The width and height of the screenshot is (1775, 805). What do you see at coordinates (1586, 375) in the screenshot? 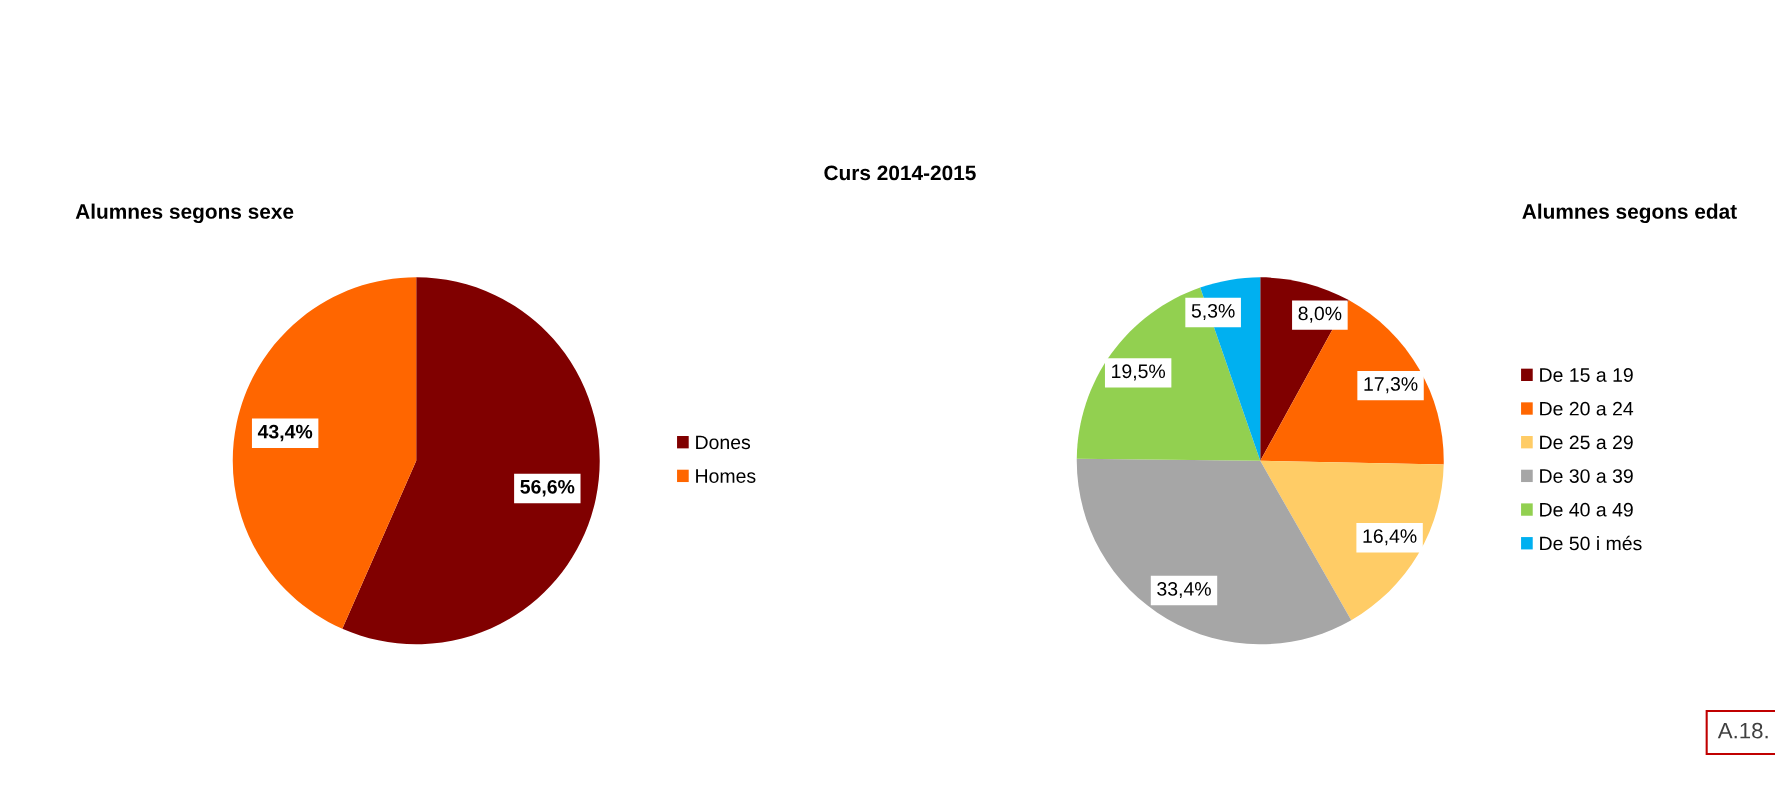
I see `legend-label: De 15 a 19` at bounding box center [1586, 375].